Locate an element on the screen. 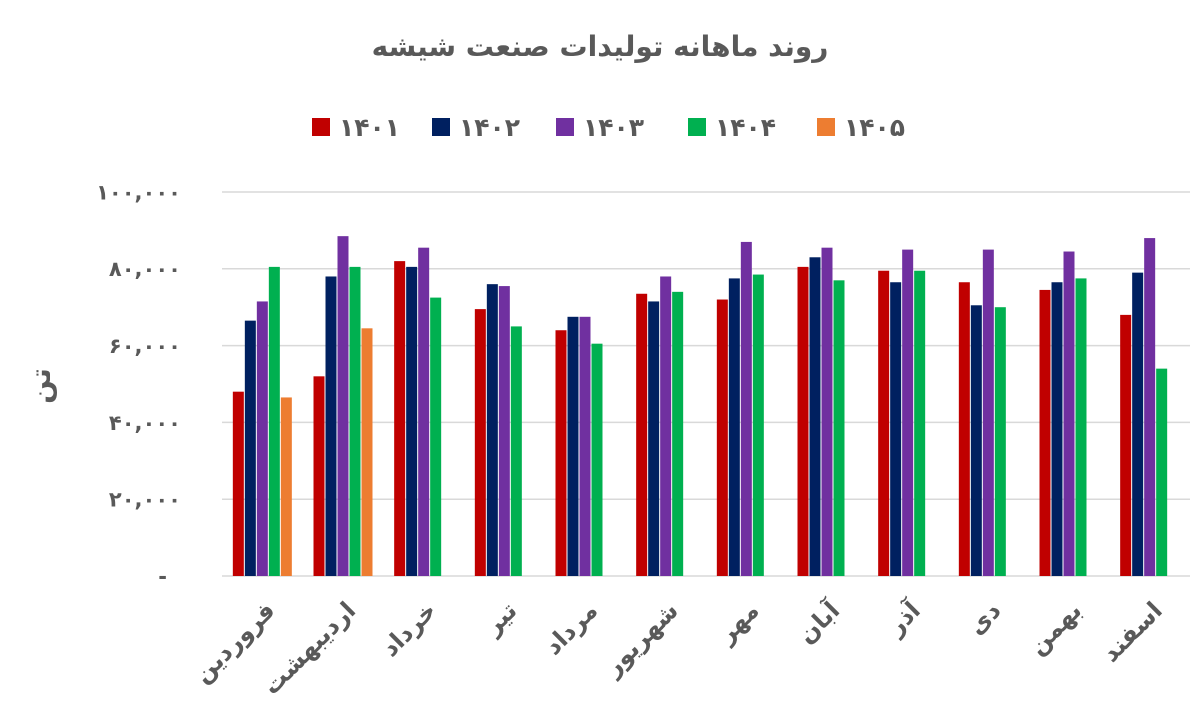 Image resolution: width=1200 pixels, height=727 pixels. y-tick-label: - is located at coordinates (162, 576).